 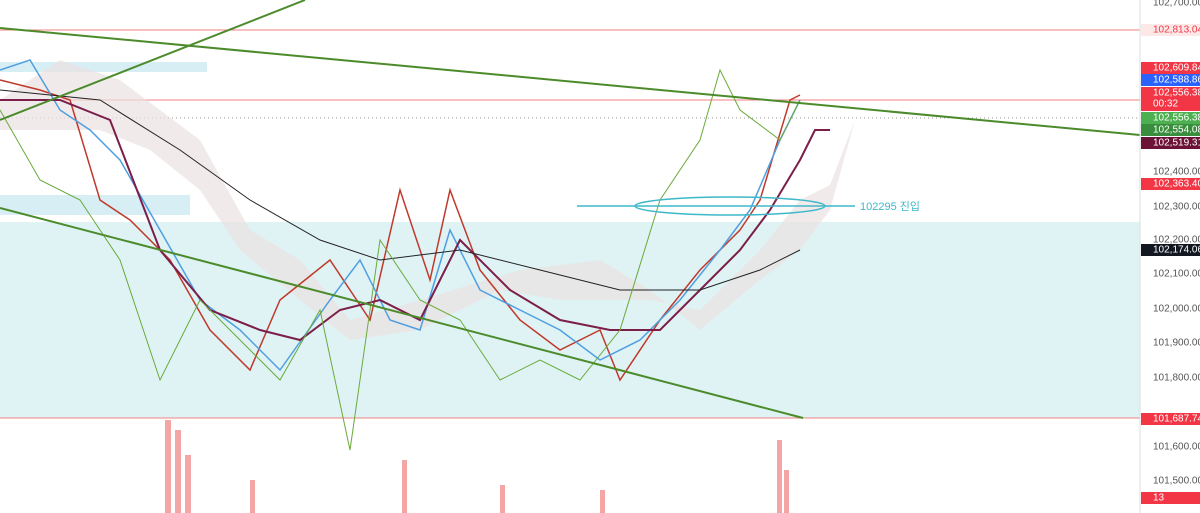 I want to click on price-tag-label: 102,363.40, so click(x=1176, y=184).